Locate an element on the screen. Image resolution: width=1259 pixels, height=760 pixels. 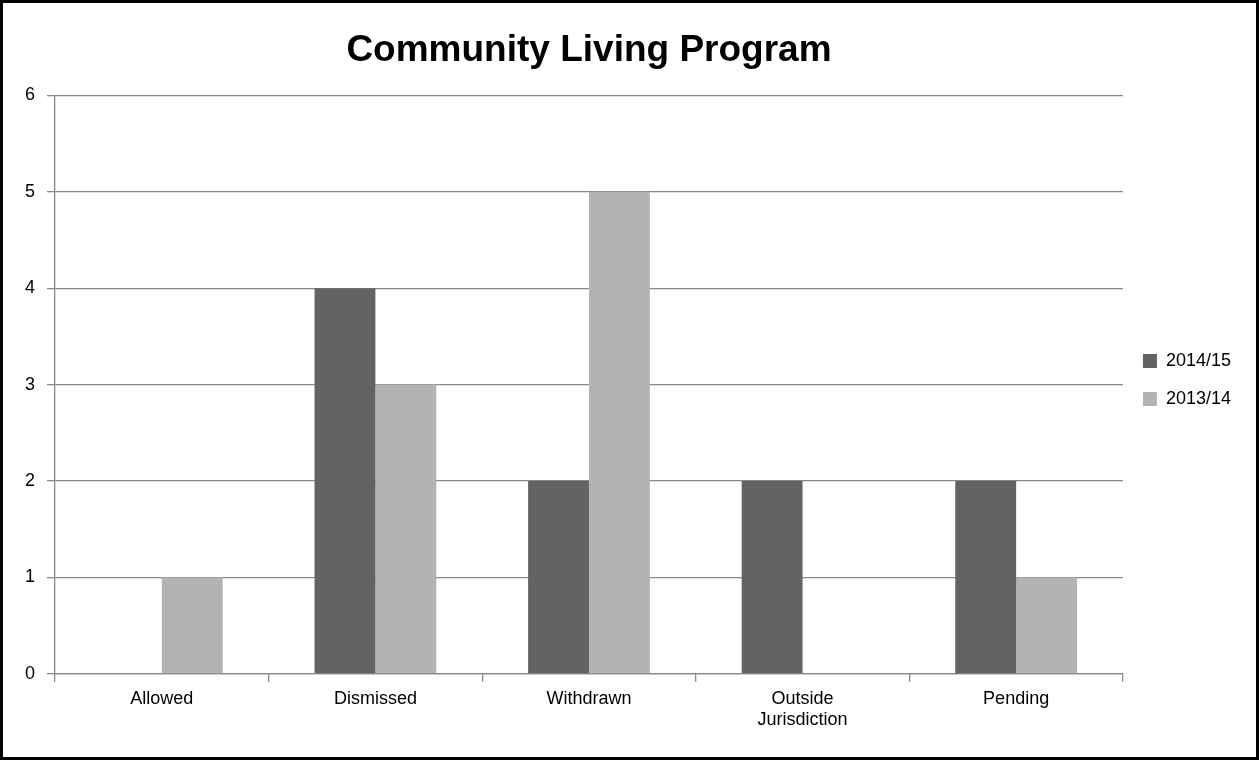
y-tick-label: 4 is located at coordinates (30, 287).